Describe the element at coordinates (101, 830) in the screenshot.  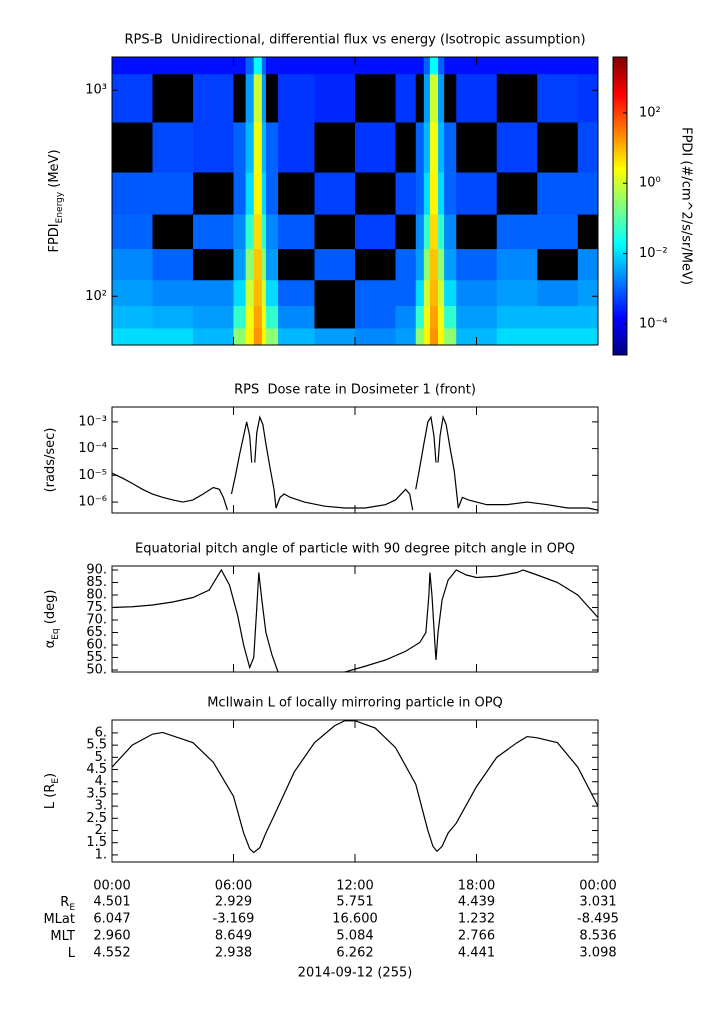
I see `y-tick-label: 2.` at that location.